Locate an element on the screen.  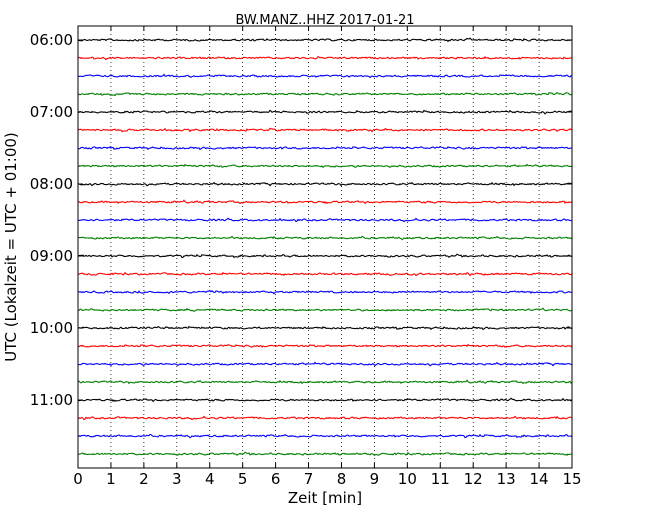
y-tick-label: 06:00 is located at coordinates (51, 40).